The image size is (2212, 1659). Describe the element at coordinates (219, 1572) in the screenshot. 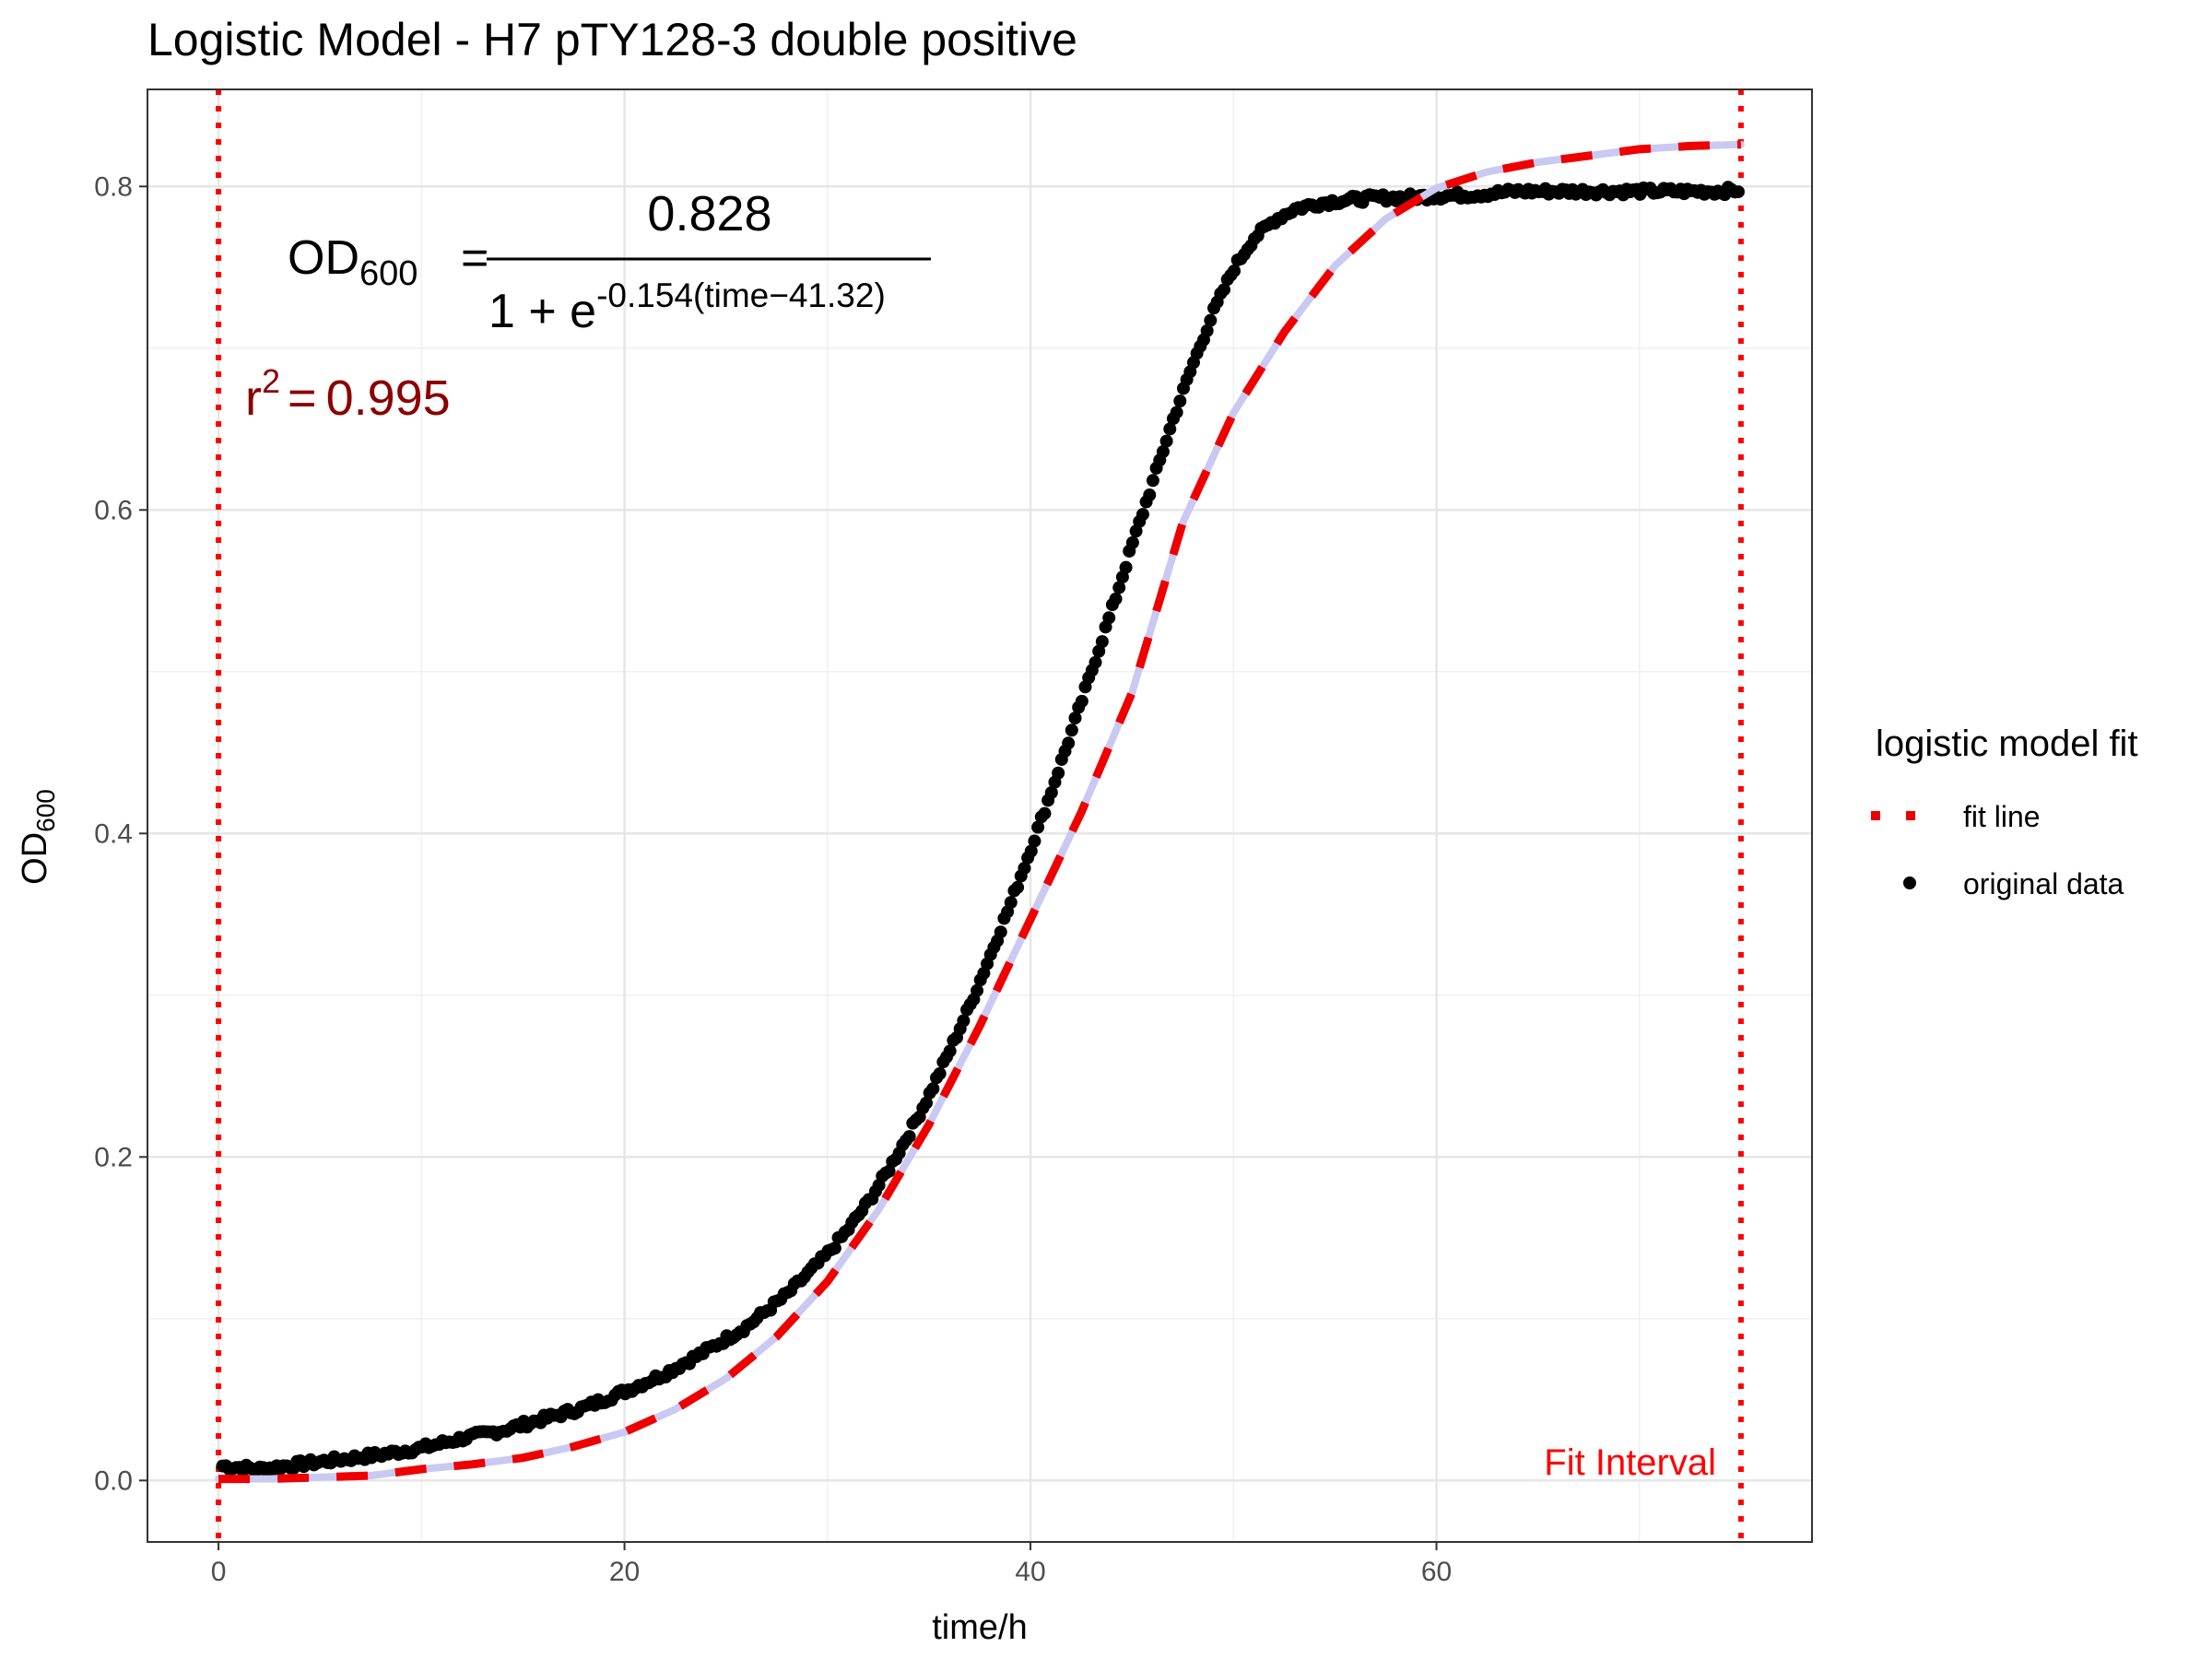

I see `x-tick-label: 0` at that location.